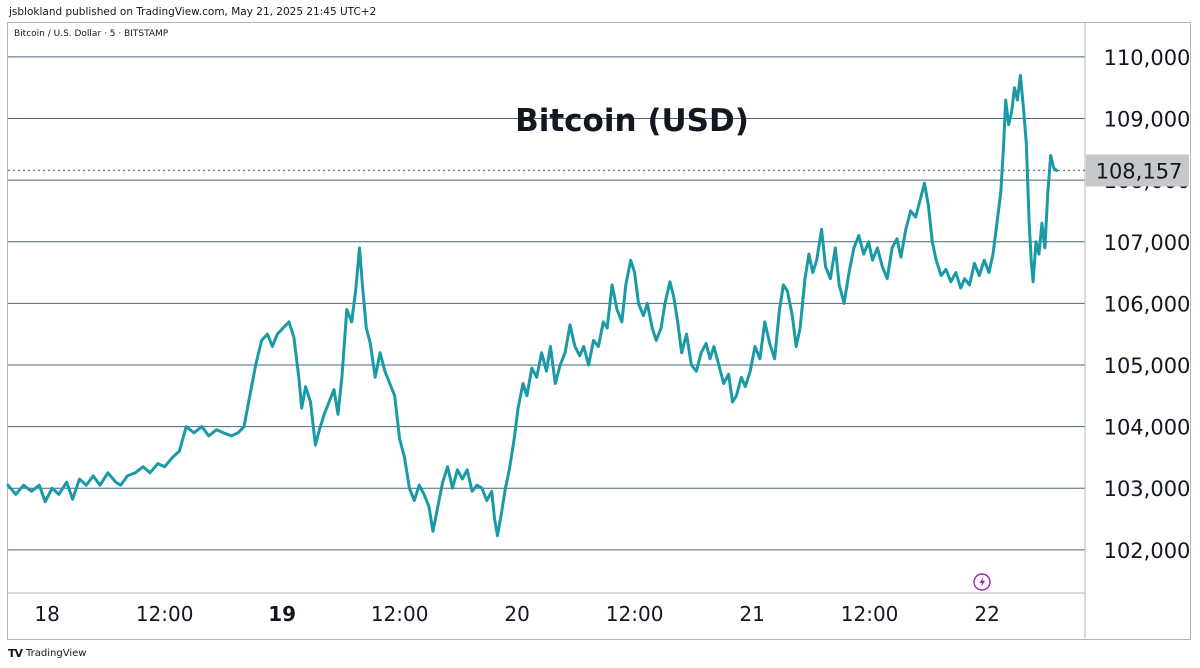 Image resolution: width=1200 pixels, height=668 pixels. What do you see at coordinates (632, 121) in the screenshot?
I see `chart-title: Bitcoin (USD)` at bounding box center [632, 121].